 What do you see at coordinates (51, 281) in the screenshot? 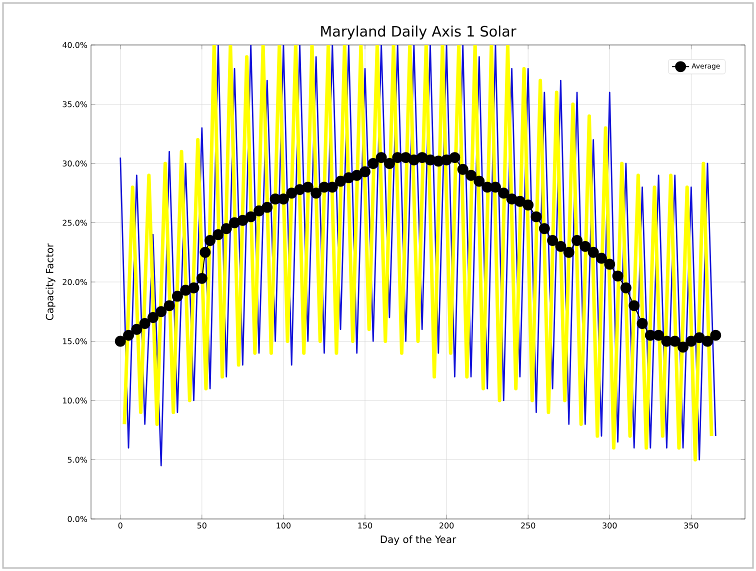
I see `y-axis-title: Capacity Factor` at bounding box center [51, 281].